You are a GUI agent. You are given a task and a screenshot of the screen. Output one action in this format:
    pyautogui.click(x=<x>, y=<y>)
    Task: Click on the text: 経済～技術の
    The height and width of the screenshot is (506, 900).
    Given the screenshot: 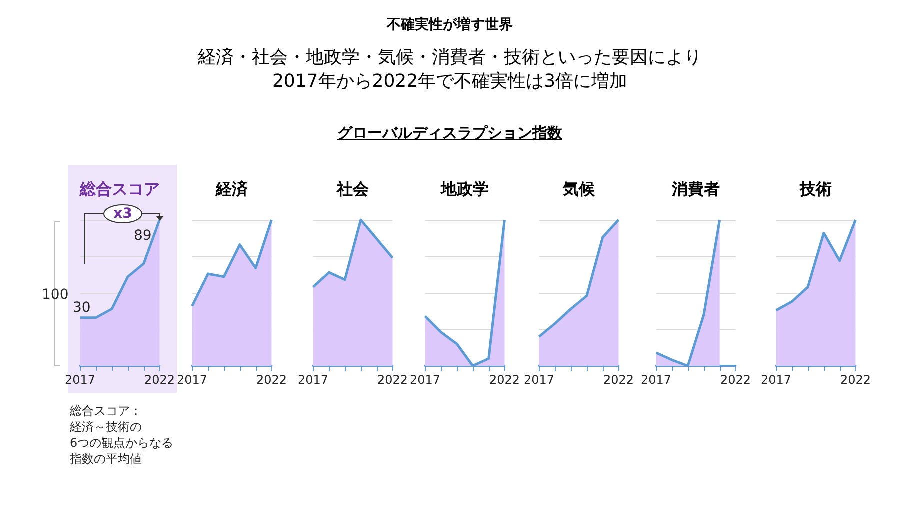 What is the action you would take?
    pyautogui.click(x=106, y=427)
    